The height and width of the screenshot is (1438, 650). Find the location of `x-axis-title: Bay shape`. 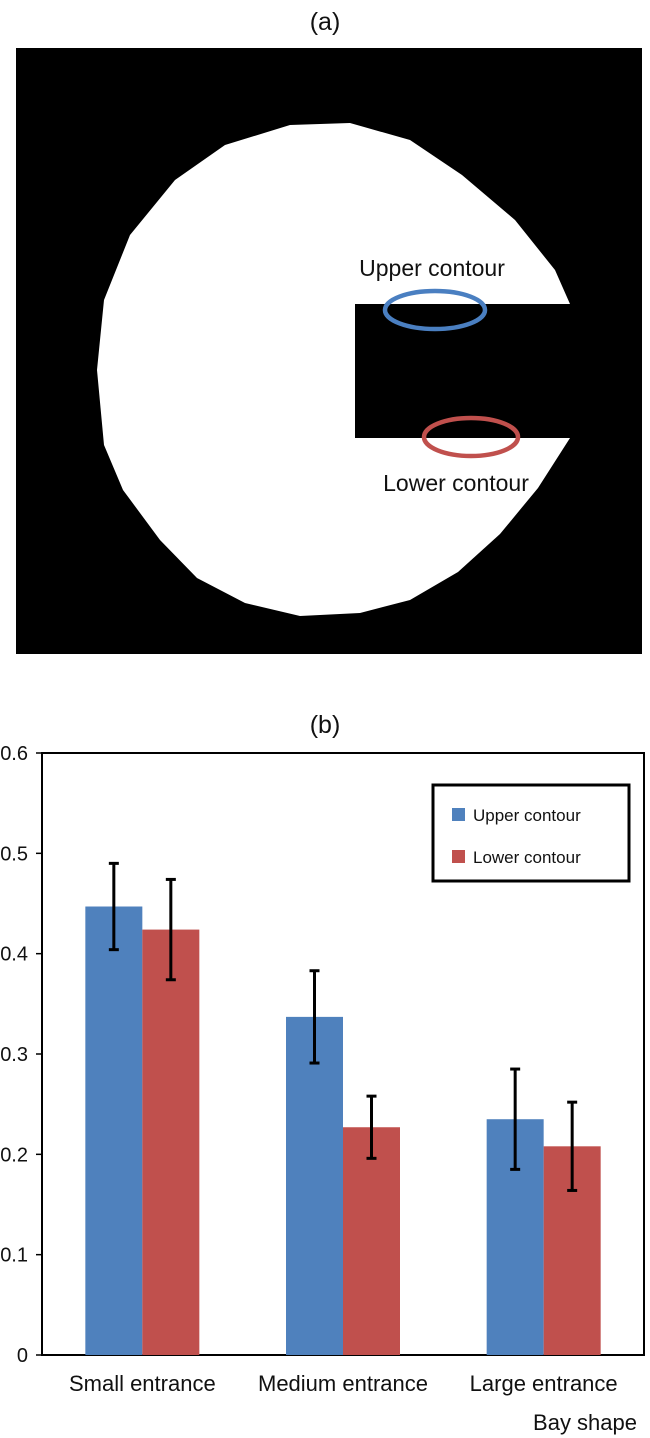

x-axis-title: Bay shape is located at coordinates (585, 1422).